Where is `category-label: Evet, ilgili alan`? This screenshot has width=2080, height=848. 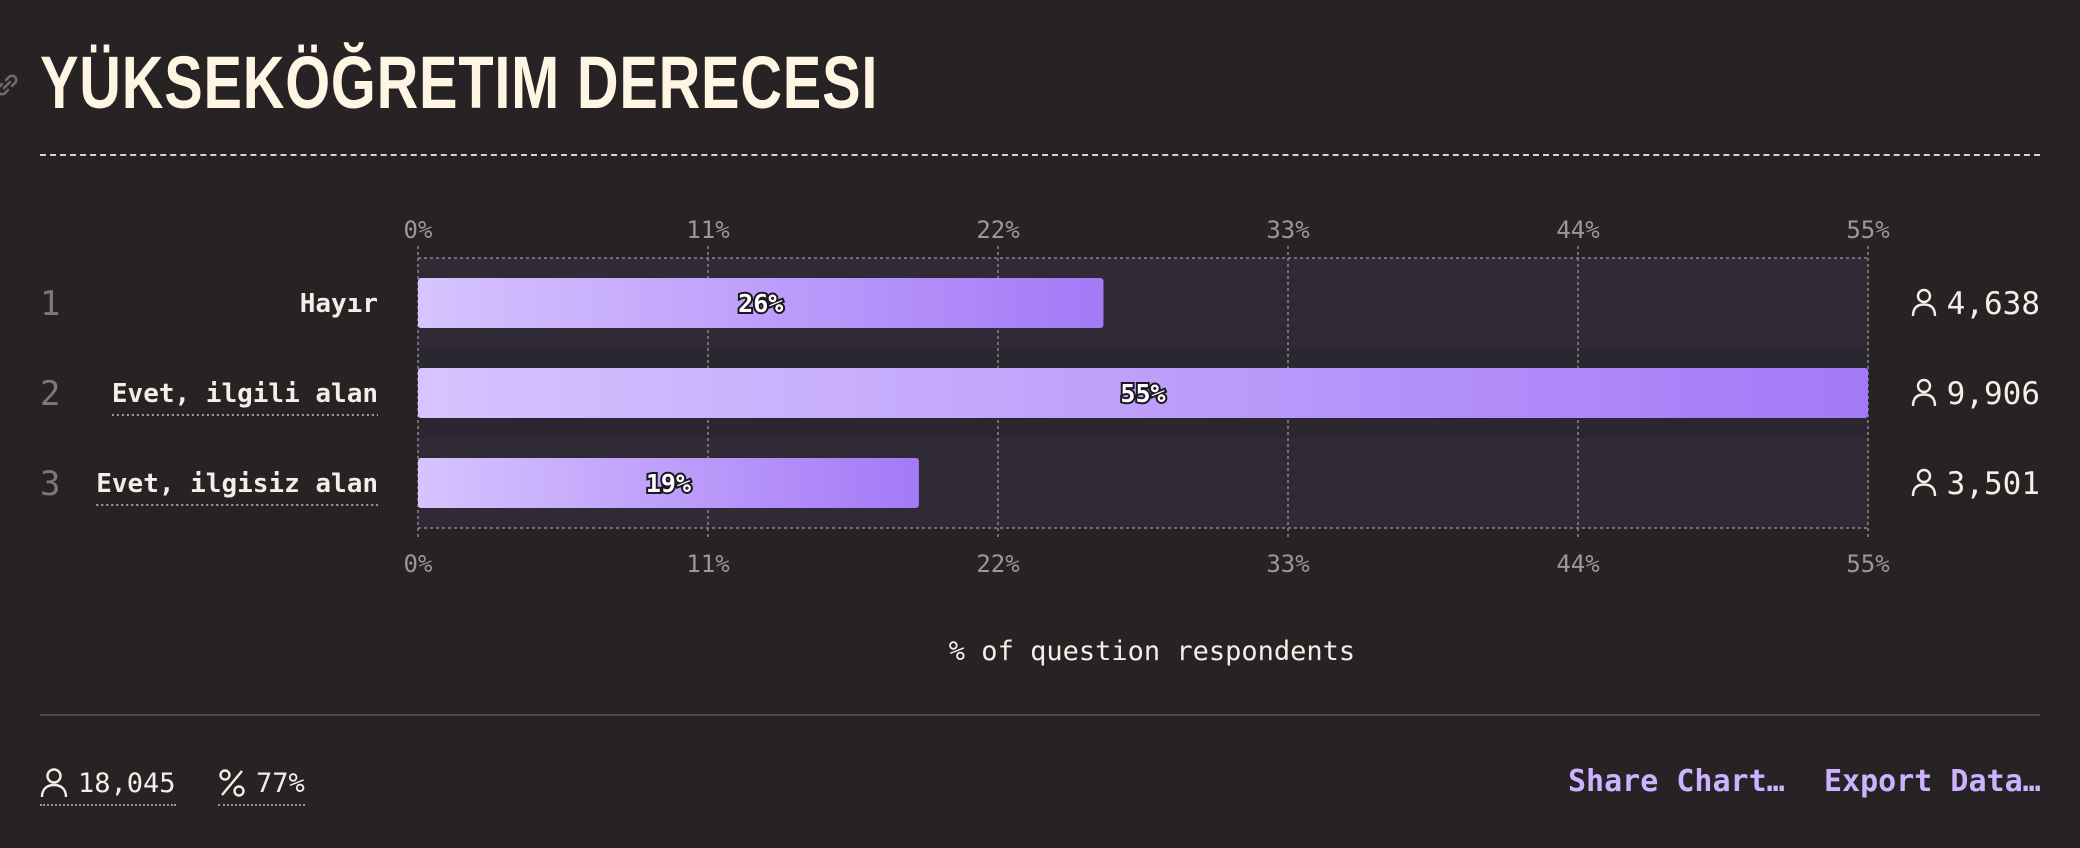 category-label: Evet, ilgili alan is located at coordinates (245, 394).